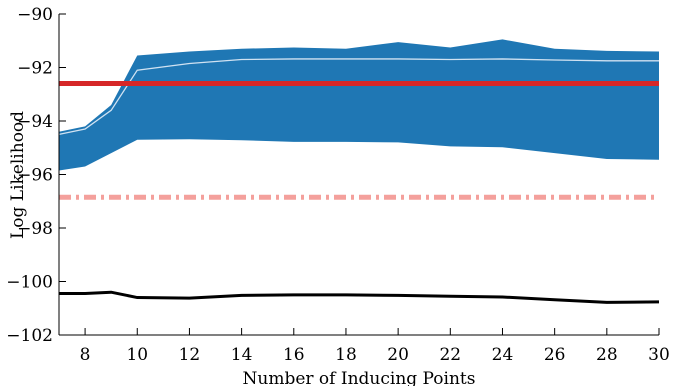 This screenshot has height=386, width=673. What do you see at coordinates (346, 355) in the screenshot?
I see `x-tick-label: 18` at bounding box center [346, 355].